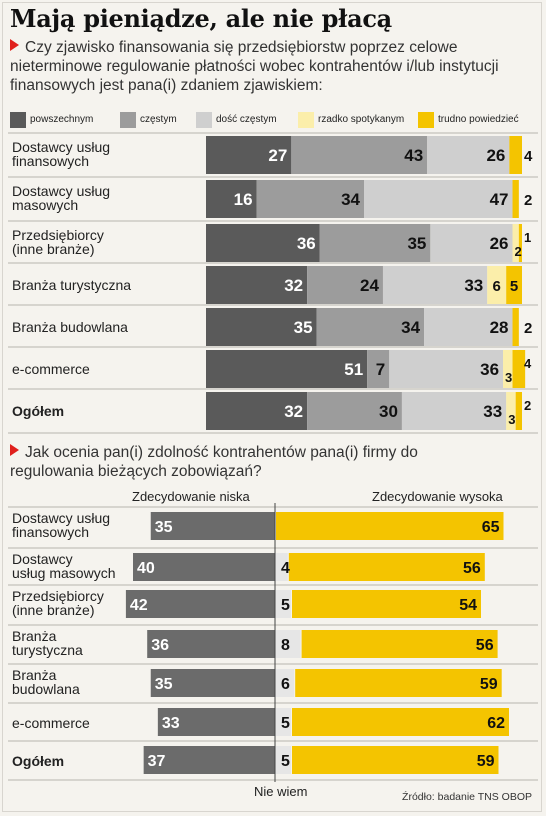  Describe the element at coordinates (499, 327) in the screenshot. I see `data-label: 28` at that location.